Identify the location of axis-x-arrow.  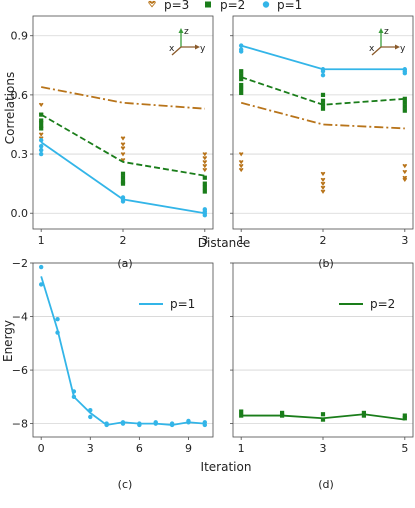
(176, 51).